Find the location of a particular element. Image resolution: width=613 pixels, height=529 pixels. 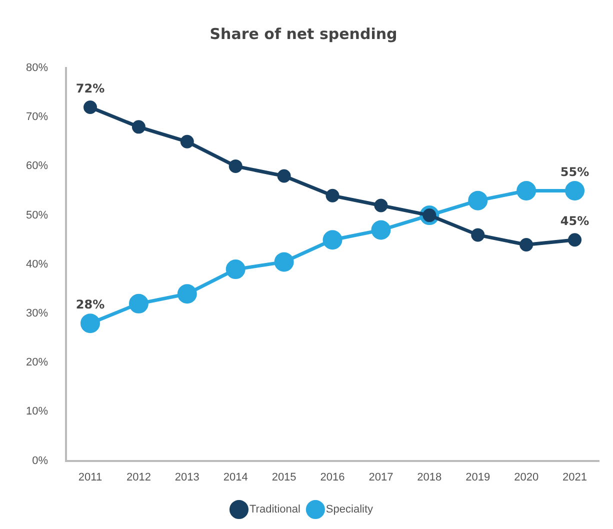

x-tick-label: 2011 is located at coordinates (90, 477).